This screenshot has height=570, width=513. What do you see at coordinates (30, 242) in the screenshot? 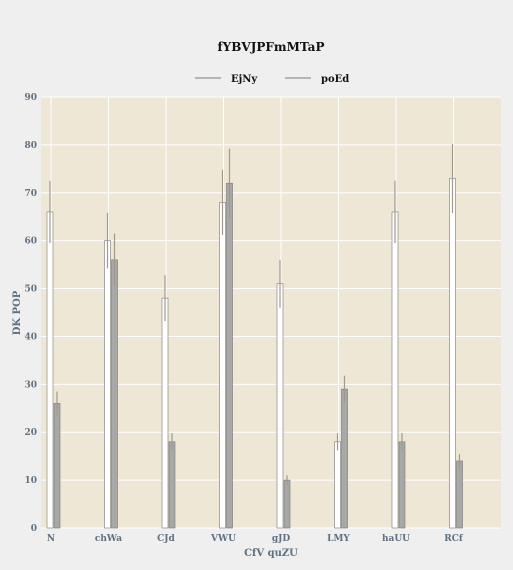
I see `y-tick-label: 60` at bounding box center [30, 242].